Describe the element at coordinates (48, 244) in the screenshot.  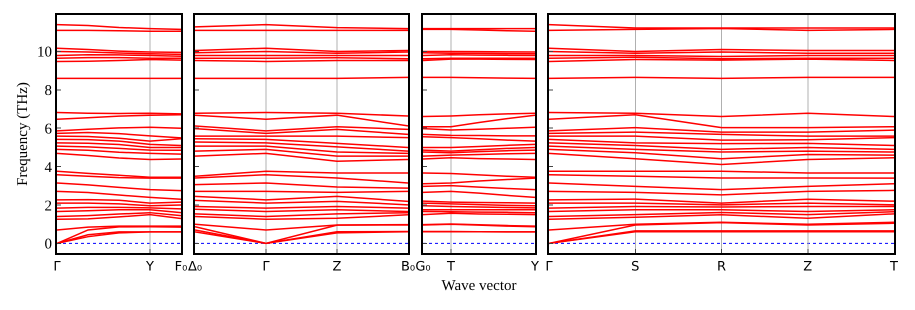
I see `y-tick-label: 0` at that location.